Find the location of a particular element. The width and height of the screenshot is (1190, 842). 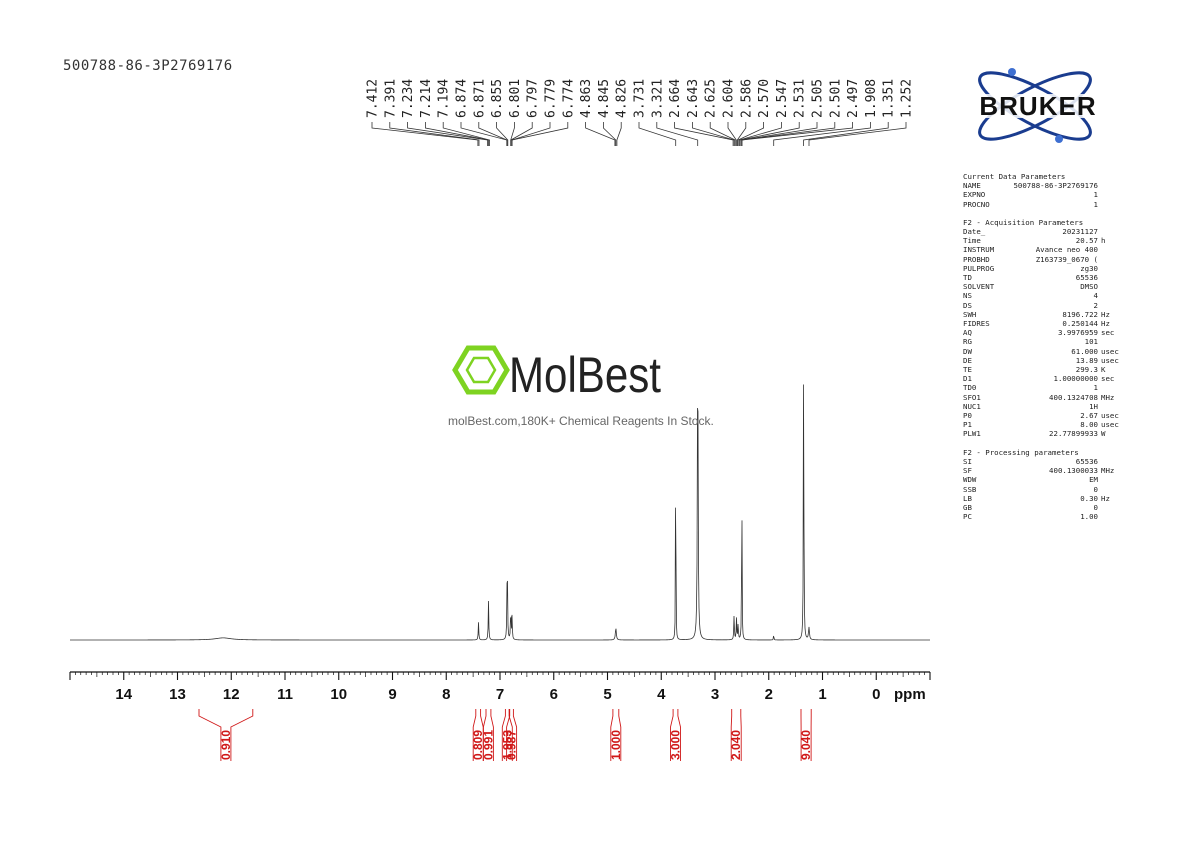

param-row: TD 65536 is located at coordinates (1040, 277).